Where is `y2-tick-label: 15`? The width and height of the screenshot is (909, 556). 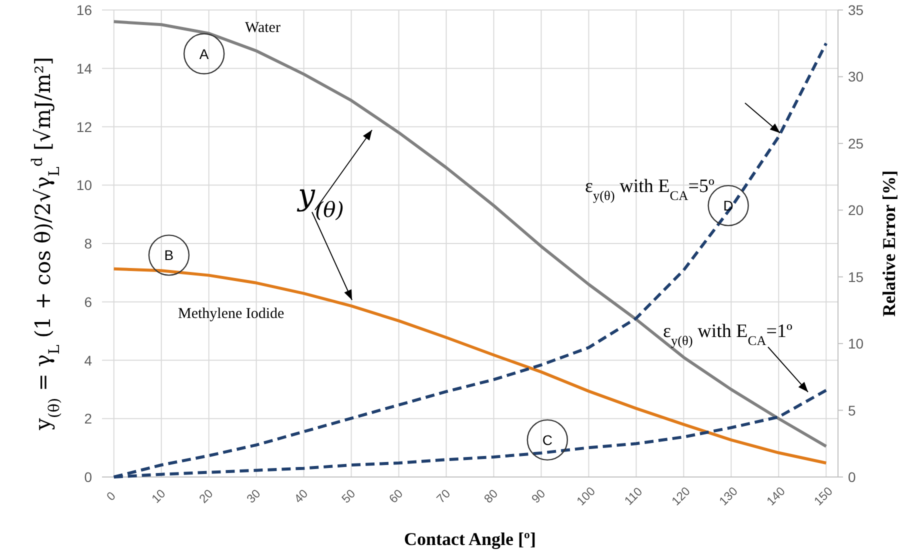
y2-tick-label: 15 is located at coordinates (856, 276).